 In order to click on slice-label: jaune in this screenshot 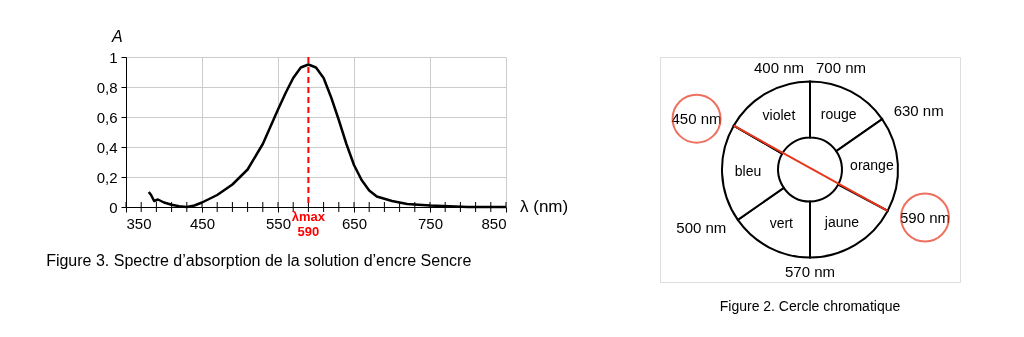, I will do `click(841, 221)`.